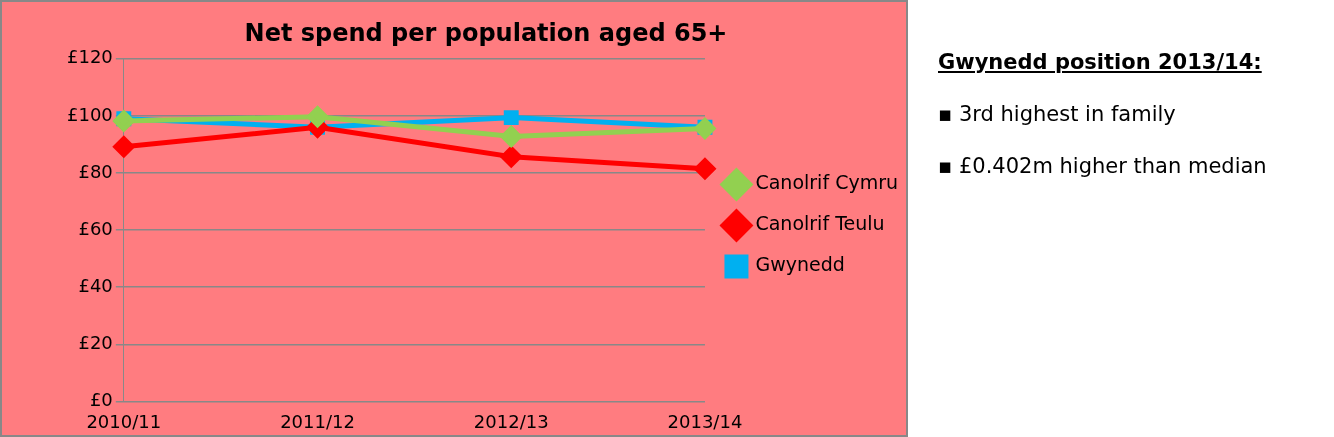 This screenshot has height=437, width=1334. Describe the element at coordinates (826, 182) in the screenshot. I see `legend-label: Canolrif Cymru` at that location.